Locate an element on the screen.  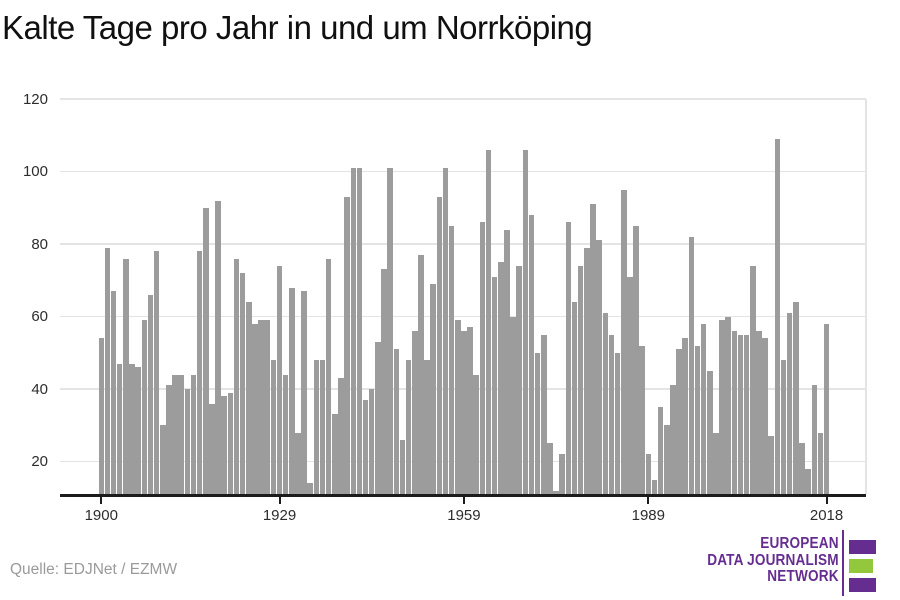
bar-2001 is located at coordinates (722, 407).